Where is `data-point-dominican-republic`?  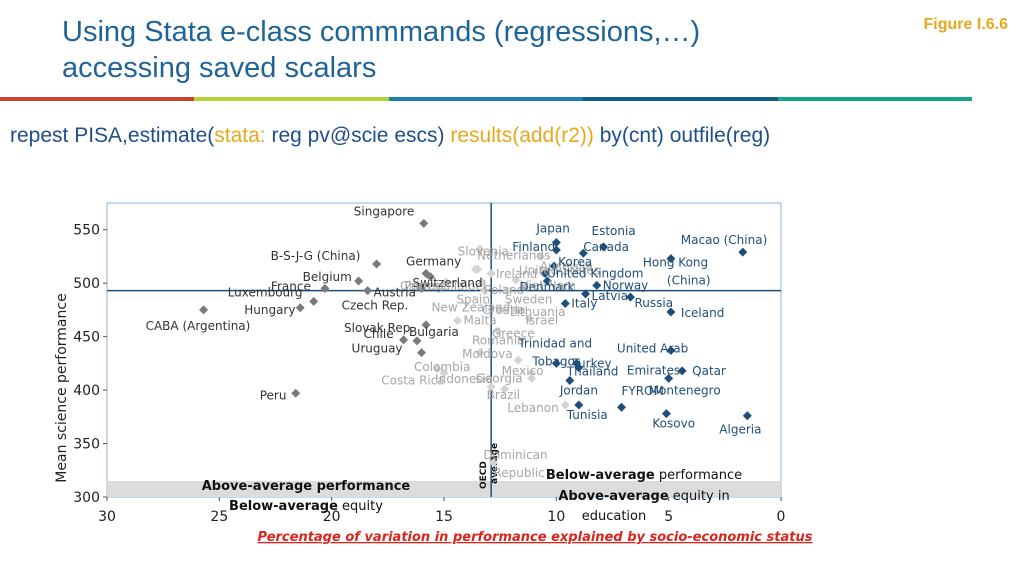 data-point-dominican-republic is located at coordinates (493, 463).